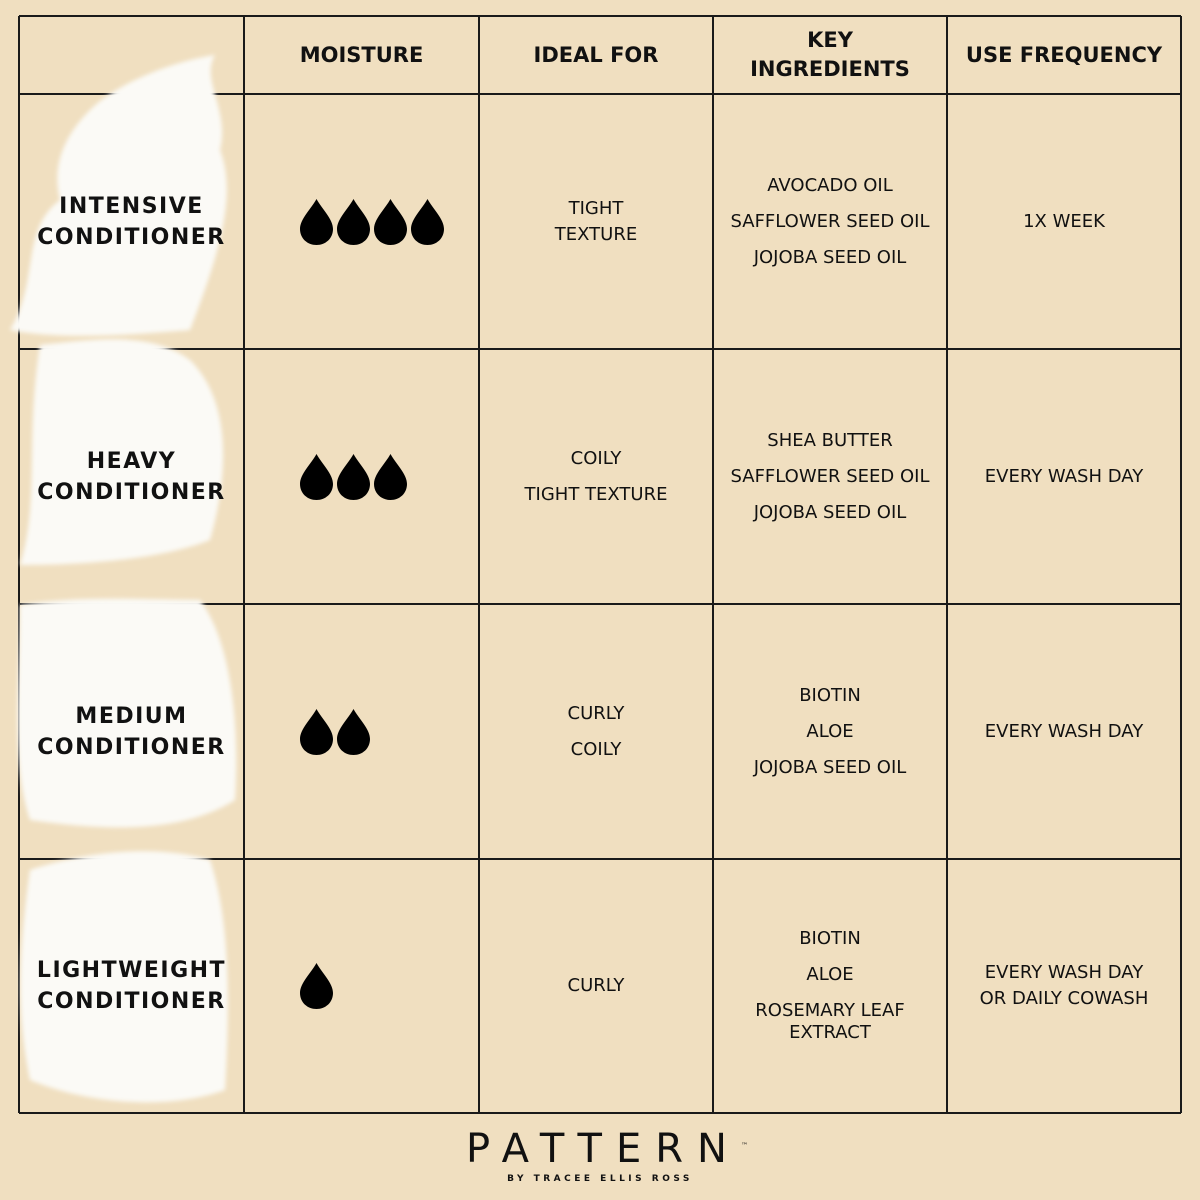 This screenshot has width=1200, height=1200. I want to click on header-1: MOISTURE, so click(361, 54).